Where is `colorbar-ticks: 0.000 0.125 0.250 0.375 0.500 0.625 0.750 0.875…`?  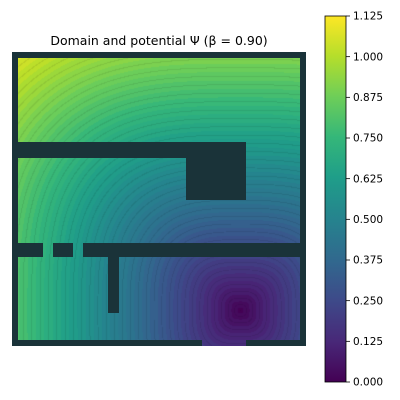
colorbar-ticks: 0.000 0.125 0.250 0.375 0.500 0.625 0.750 0.875… is located at coordinates (364, 200).